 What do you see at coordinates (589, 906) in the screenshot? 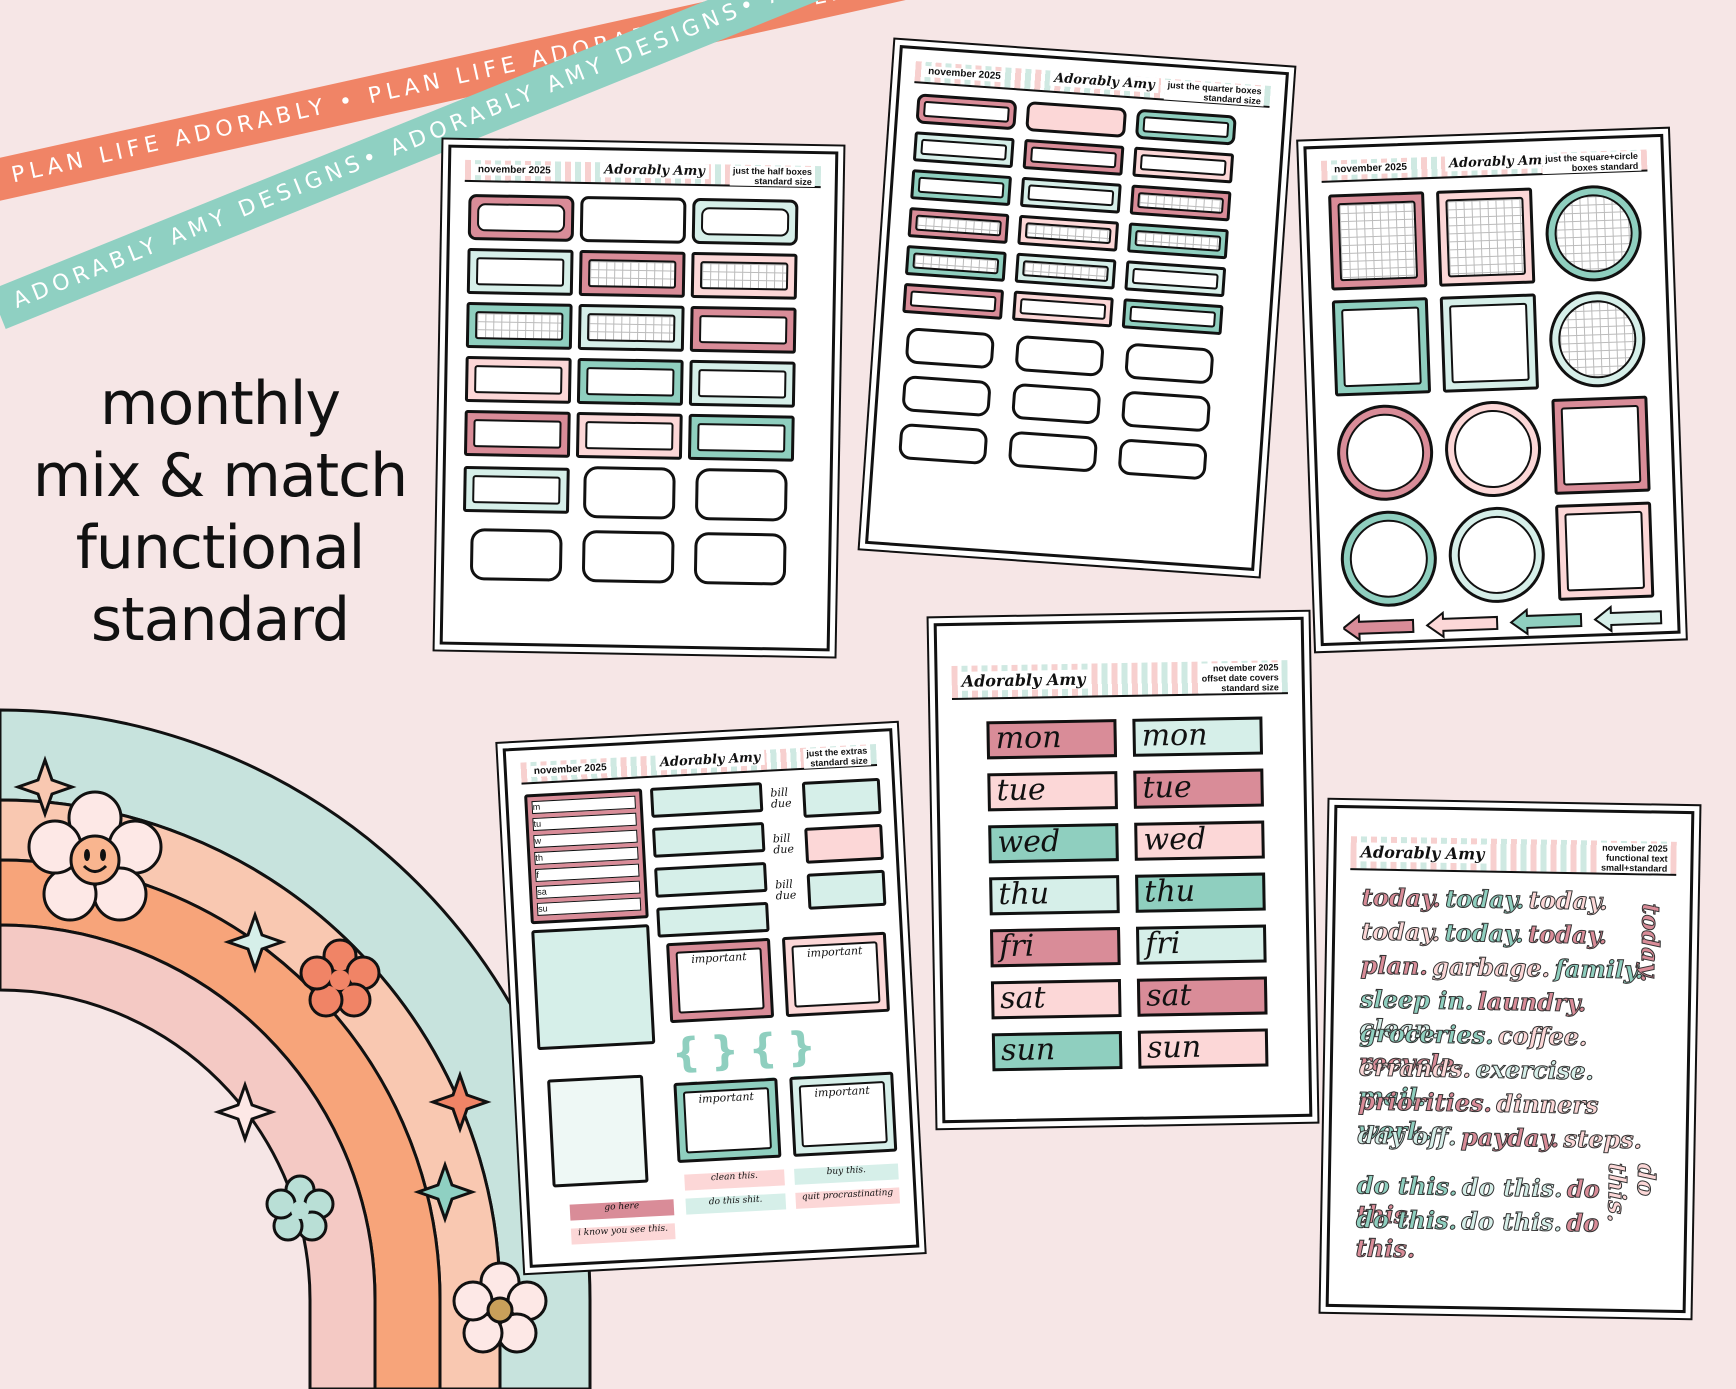
I see `checklist-day: su` at bounding box center [589, 906].